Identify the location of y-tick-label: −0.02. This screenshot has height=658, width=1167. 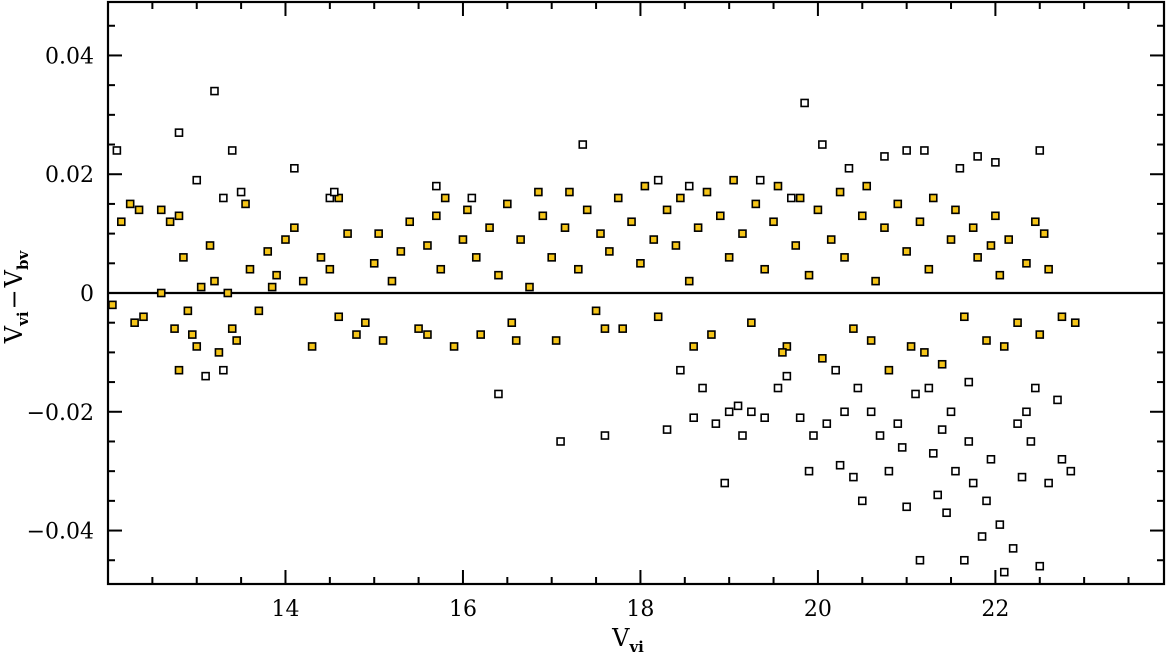
(60, 413).